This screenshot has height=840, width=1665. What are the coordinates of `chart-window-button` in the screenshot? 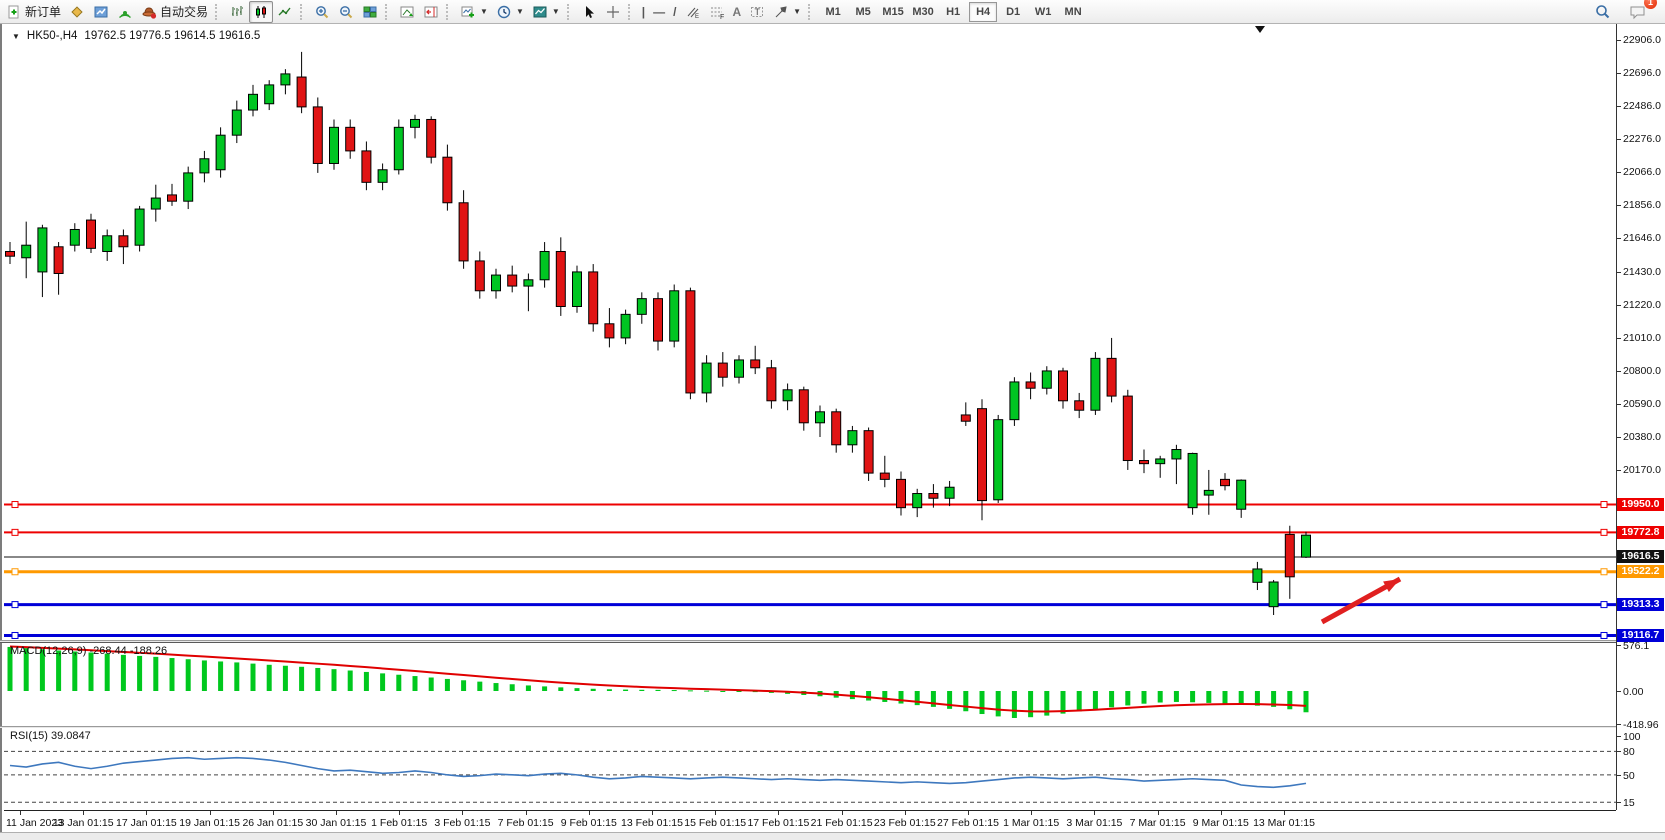 It's located at (101, 12).